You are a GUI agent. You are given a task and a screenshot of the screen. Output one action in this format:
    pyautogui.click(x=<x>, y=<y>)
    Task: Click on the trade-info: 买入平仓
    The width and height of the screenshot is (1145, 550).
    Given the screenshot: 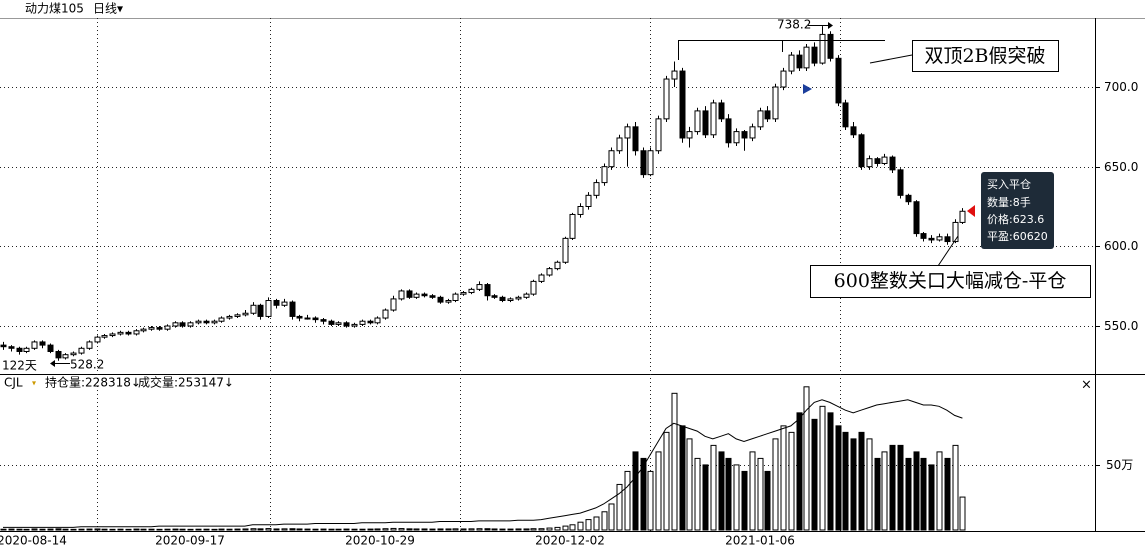 What is the action you would take?
    pyautogui.click(x=1009, y=184)
    